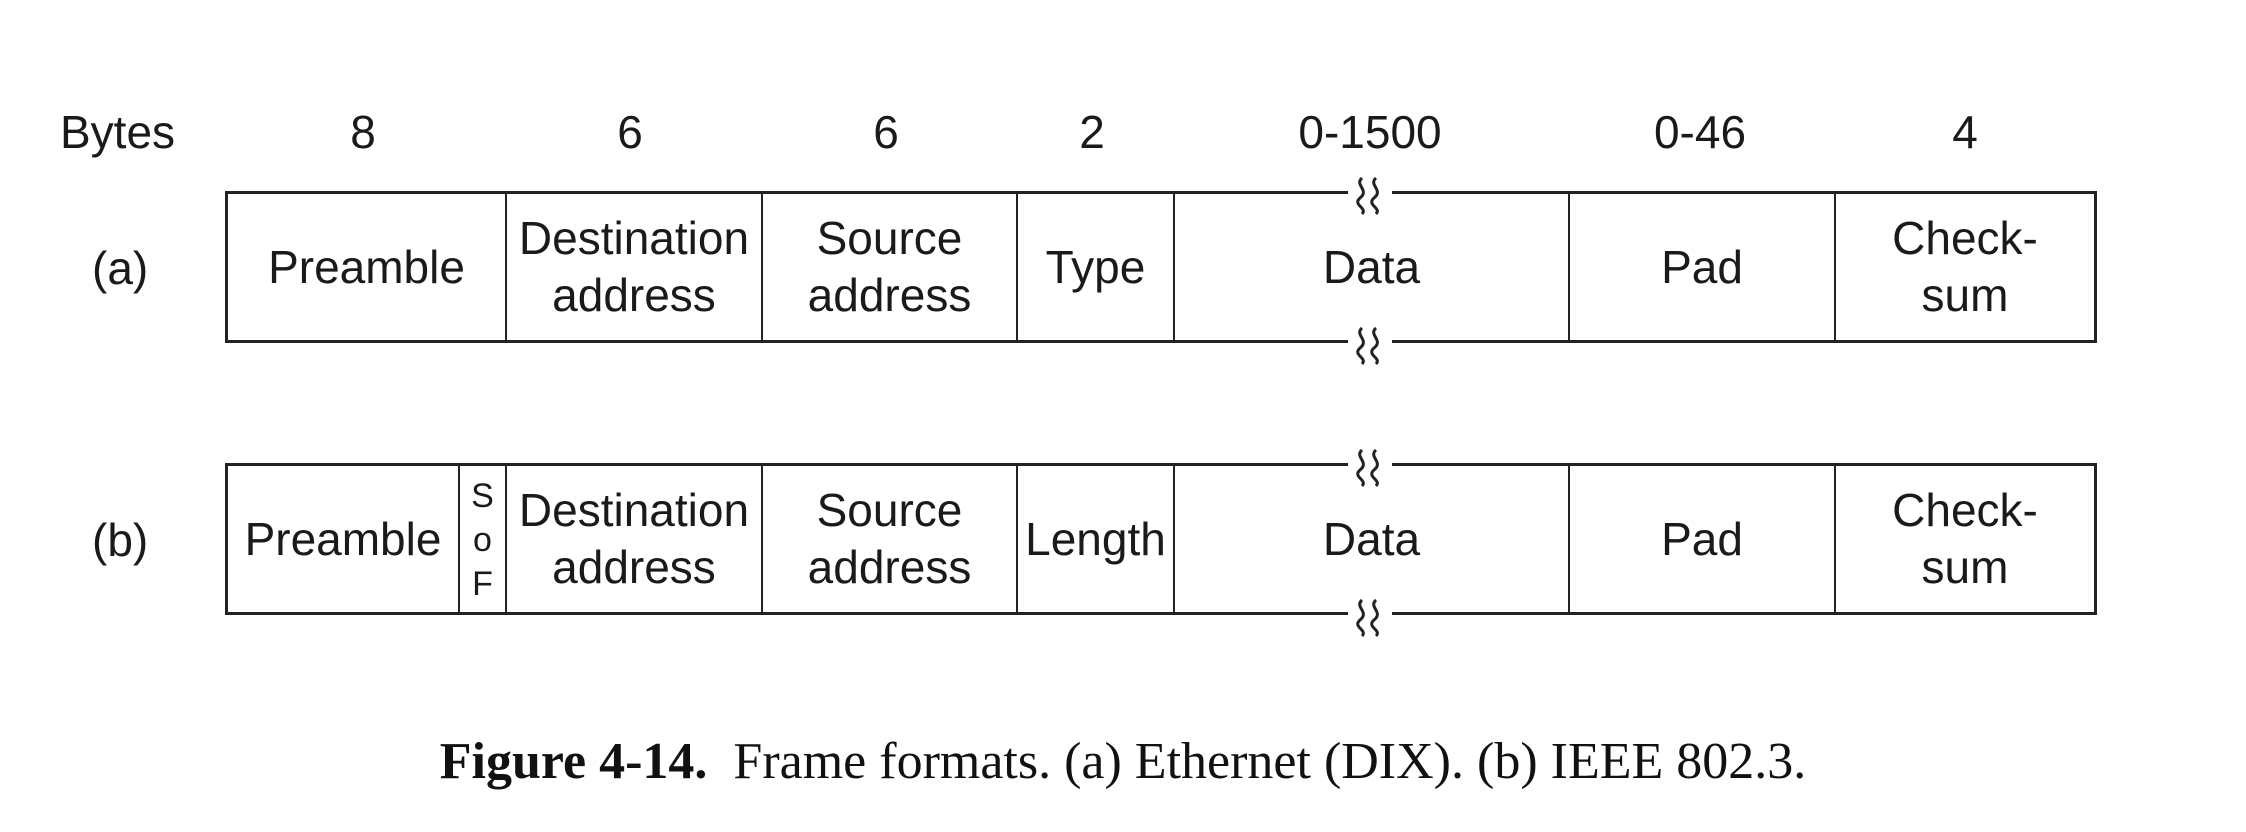  What do you see at coordinates (1700, 132) in the screenshot?
I see `byte-count-pad: 0-46` at bounding box center [1700, 132].